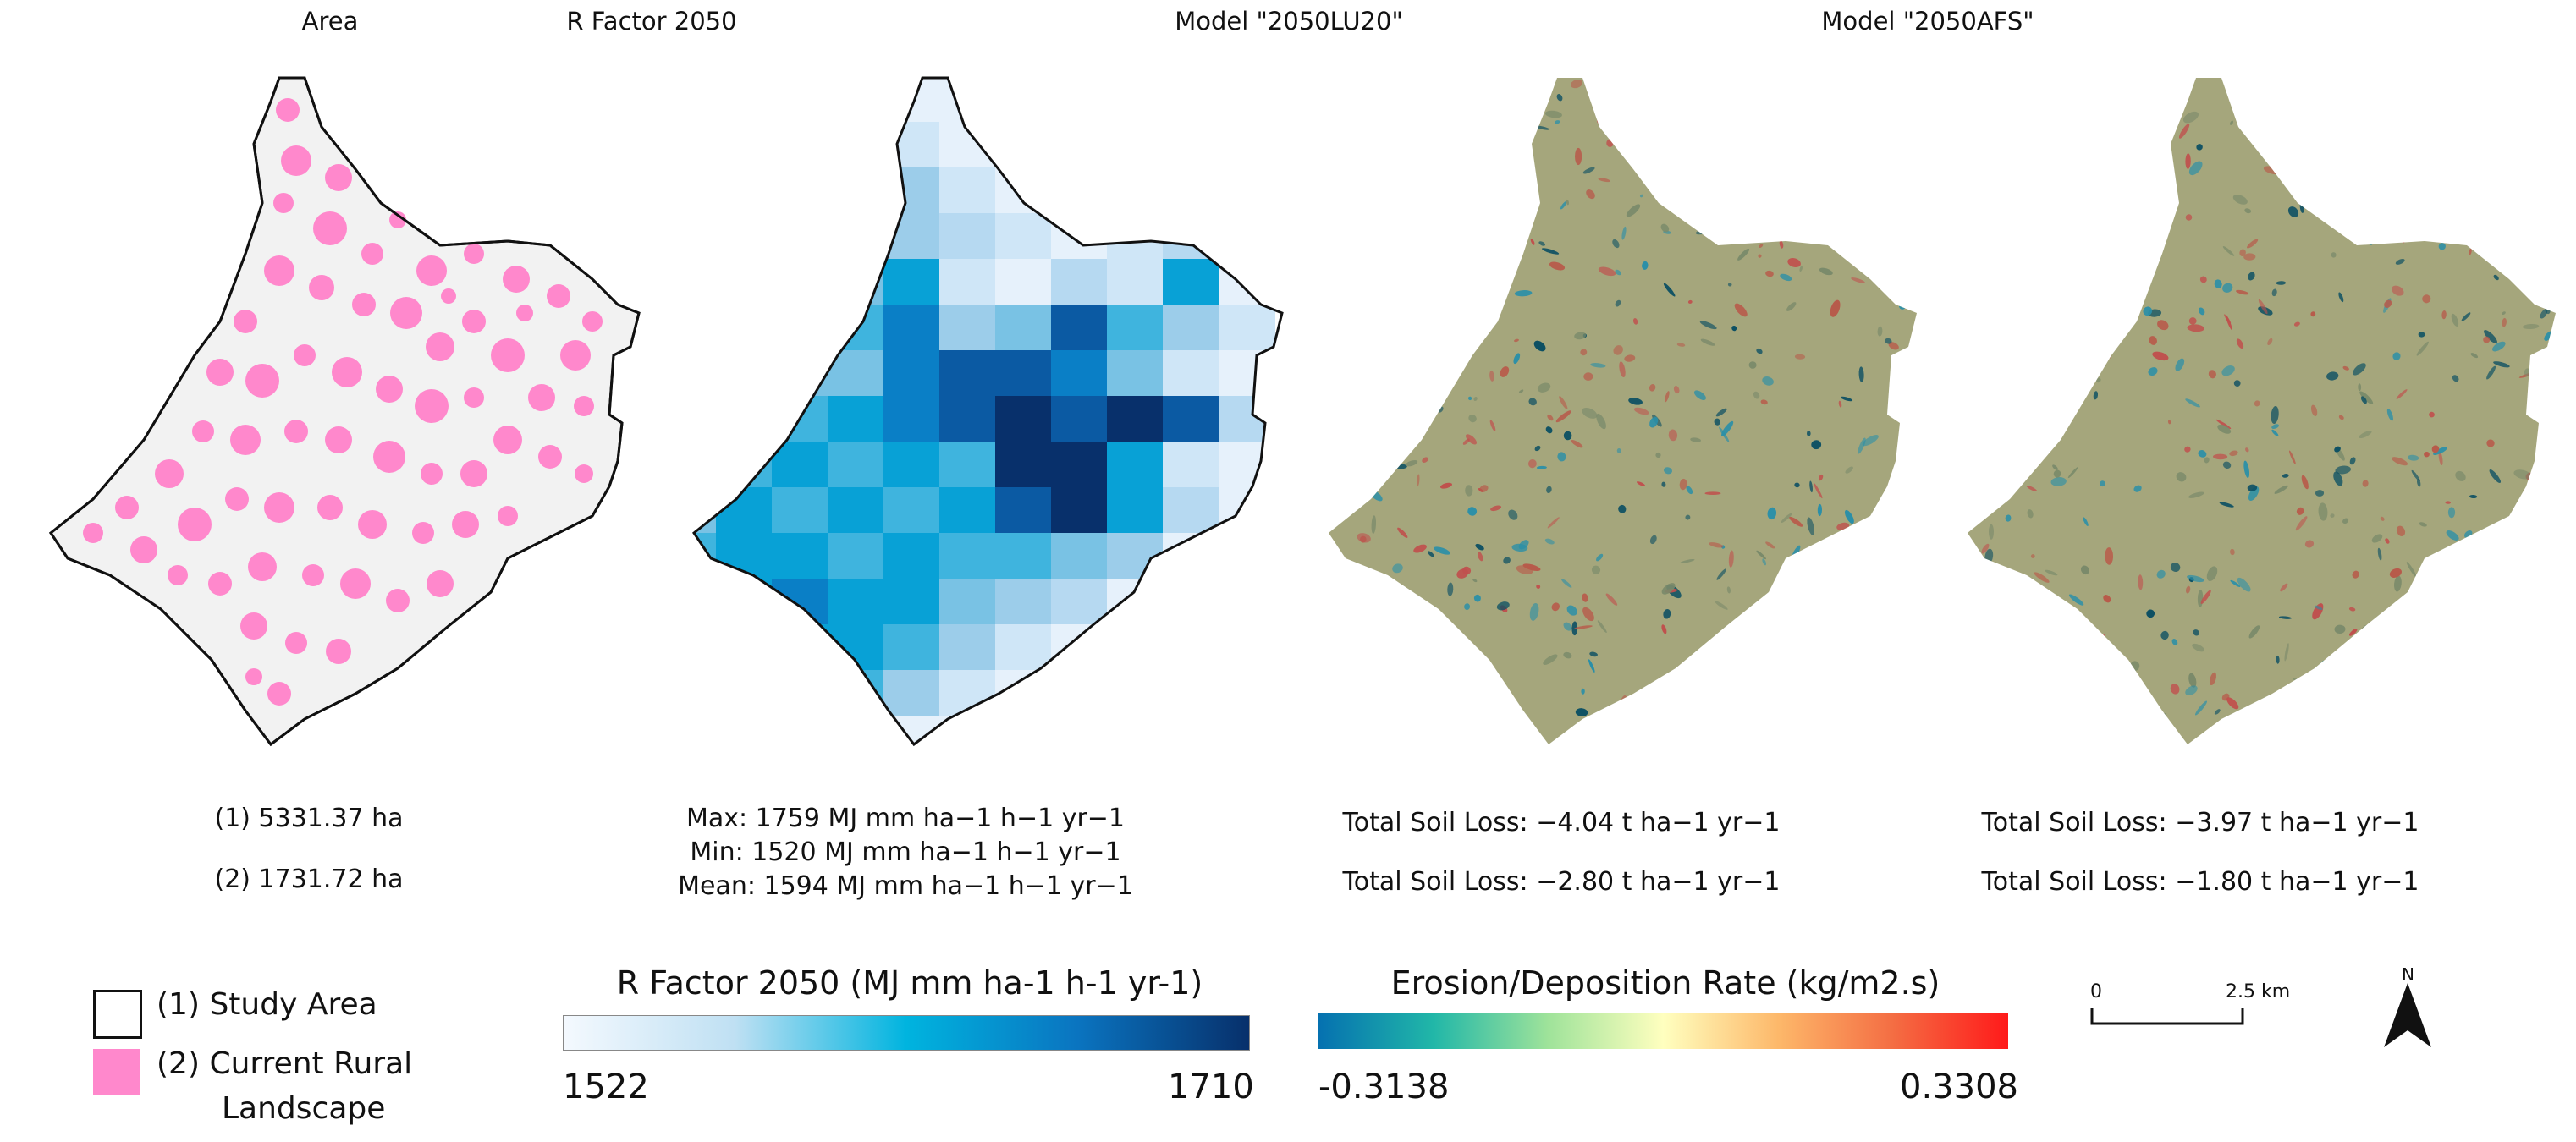  I want to click on erosion-bar-max: 0.3308, so click(1959, 1087).